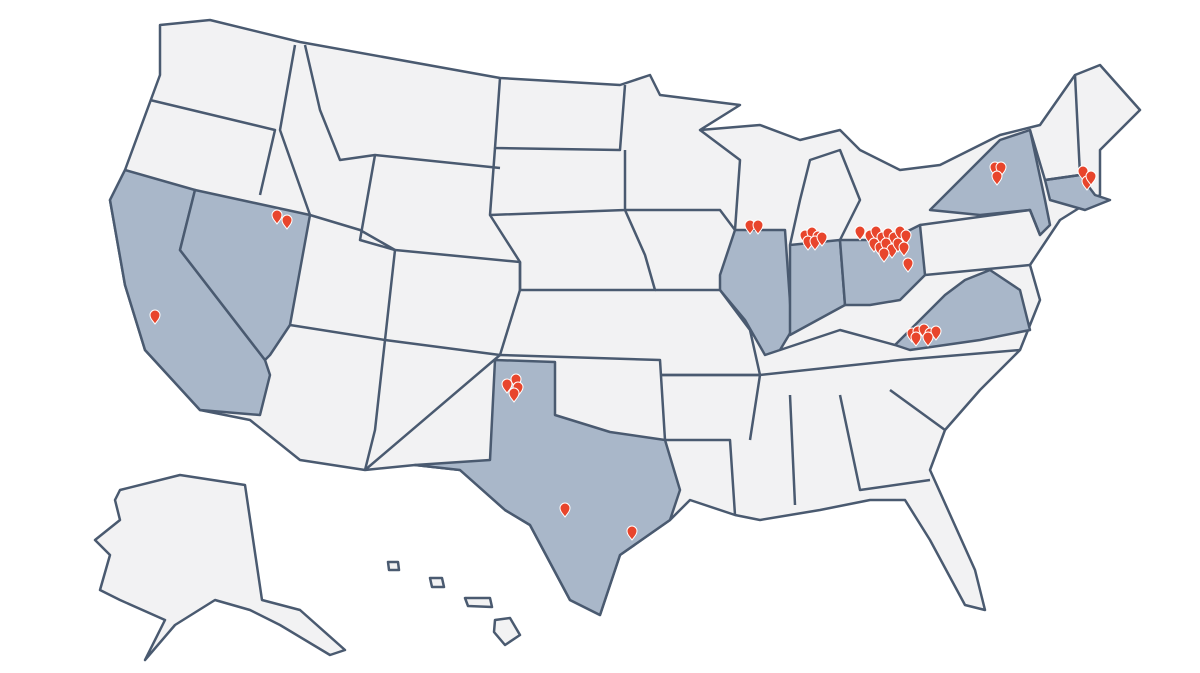 This screenshot has height=673, width=1200. I want to click on illinois, so click(756, 292).